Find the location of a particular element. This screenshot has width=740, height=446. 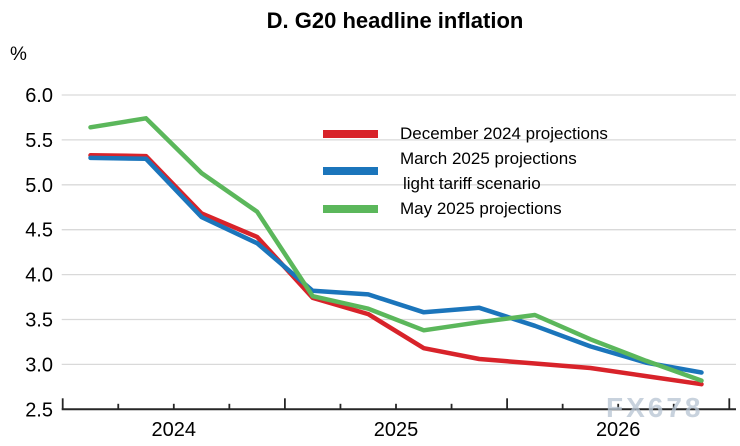

y-axis-tick-label: 3.5 is located at coordinates (39, 321).